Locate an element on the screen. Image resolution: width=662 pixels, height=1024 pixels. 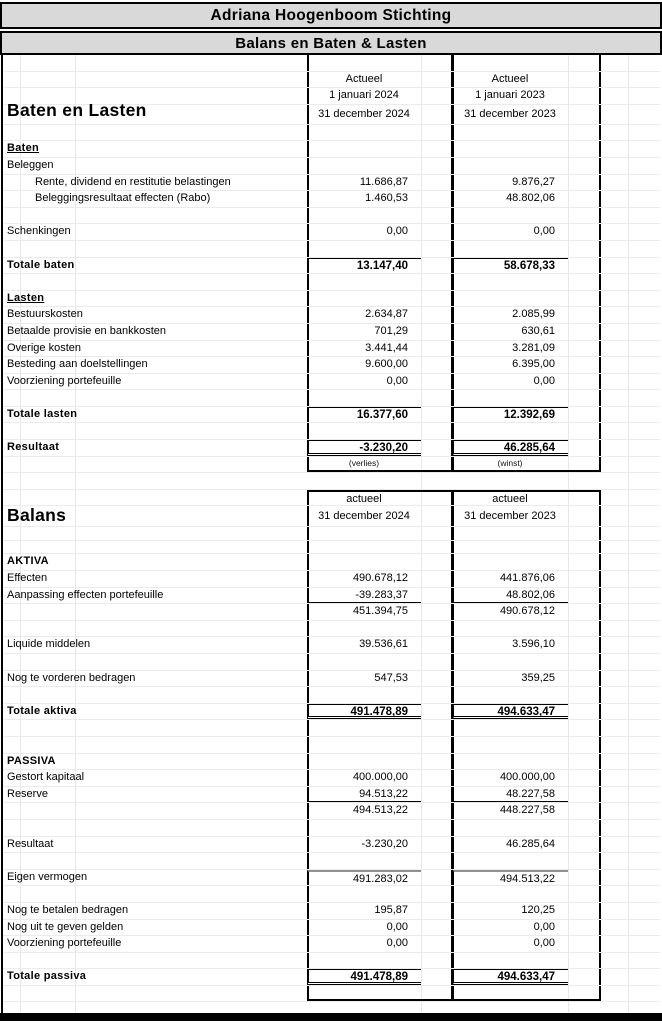
row-nog-te-betalen-bedragen: Nog te betalen bedragen 195,87 120,25 is located at coordinates (331, 911).